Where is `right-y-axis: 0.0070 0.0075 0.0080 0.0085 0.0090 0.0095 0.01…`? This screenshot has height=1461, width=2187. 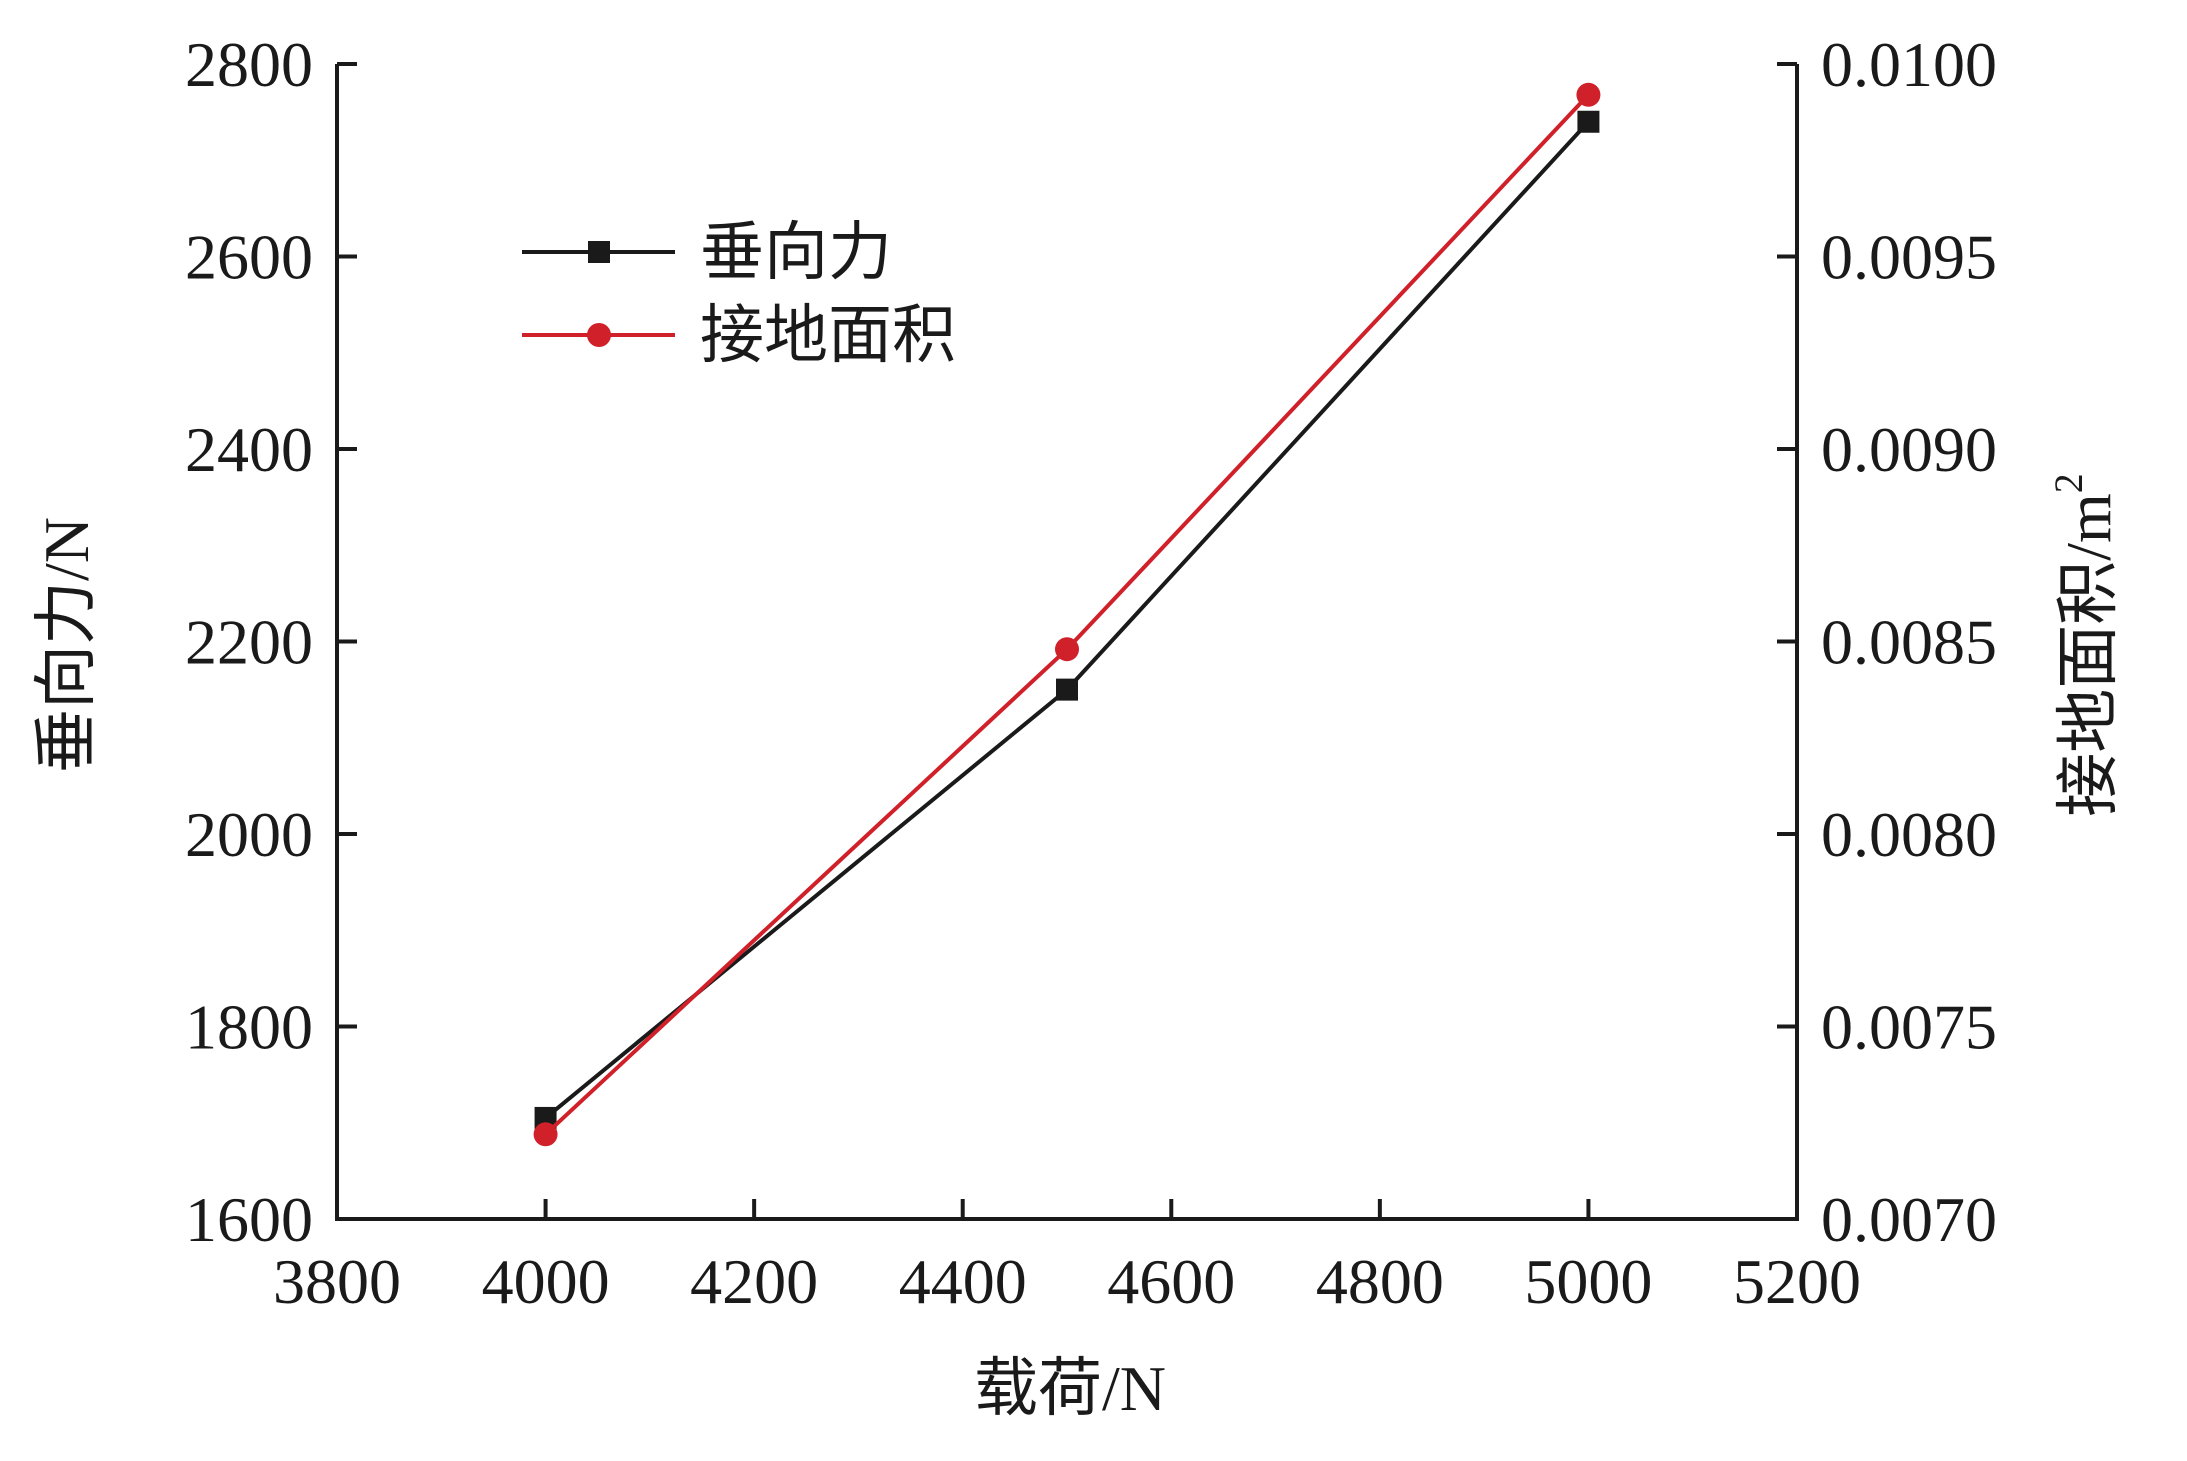 right-y-axis: 0.0070 0.0075 0.0080 0.0085 0.0090 0.0095 0.01… is located at coordinates (1887, 642).